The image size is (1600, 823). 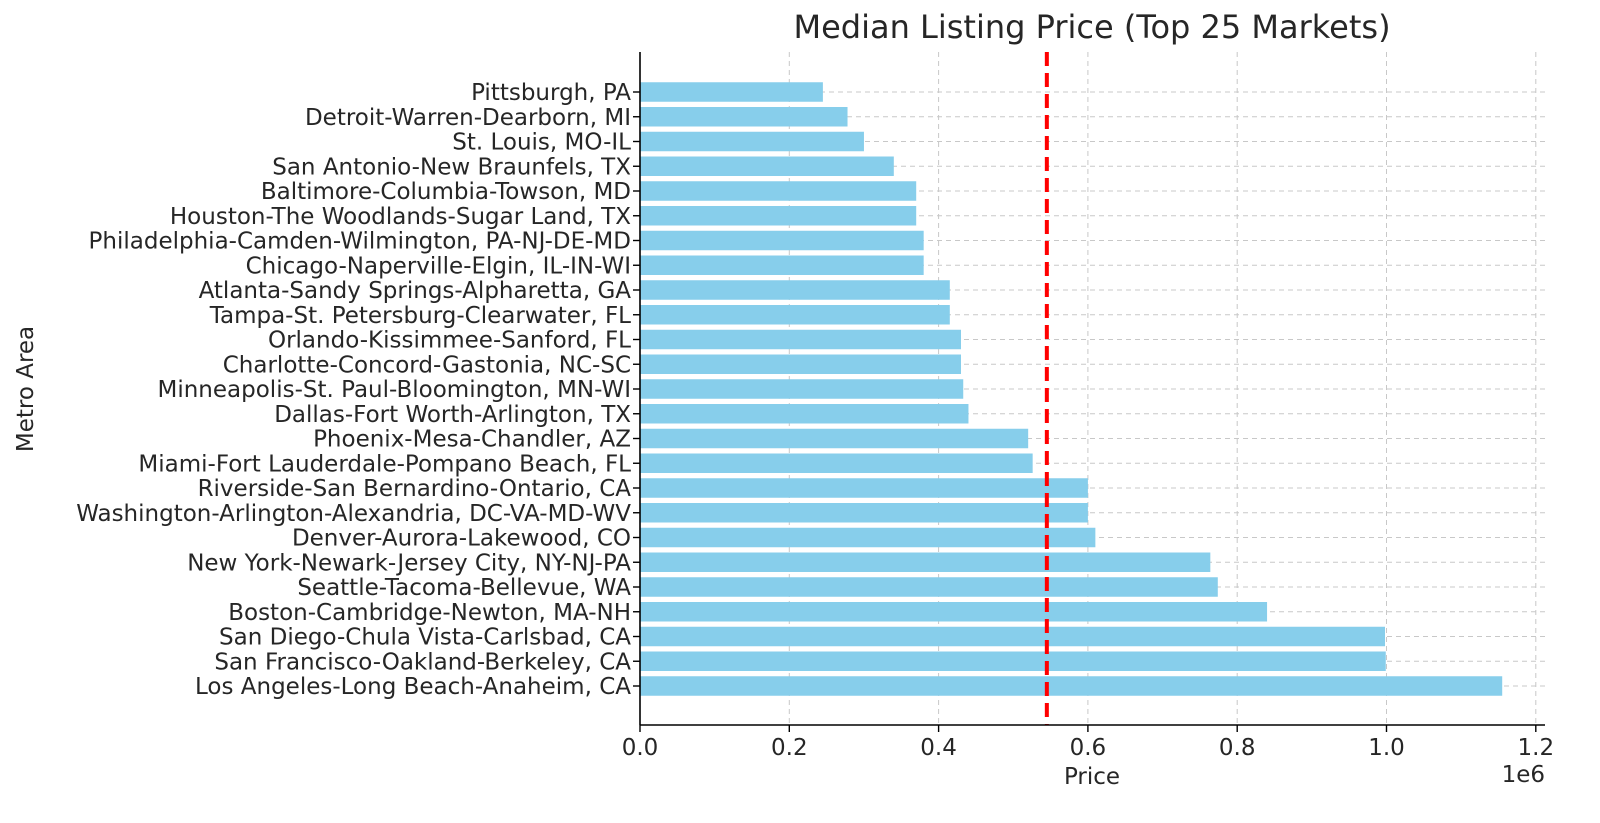 I want to click on y-tick-label: Denver-Aurora-Lakewood, CO, so click(x=461, y=539).